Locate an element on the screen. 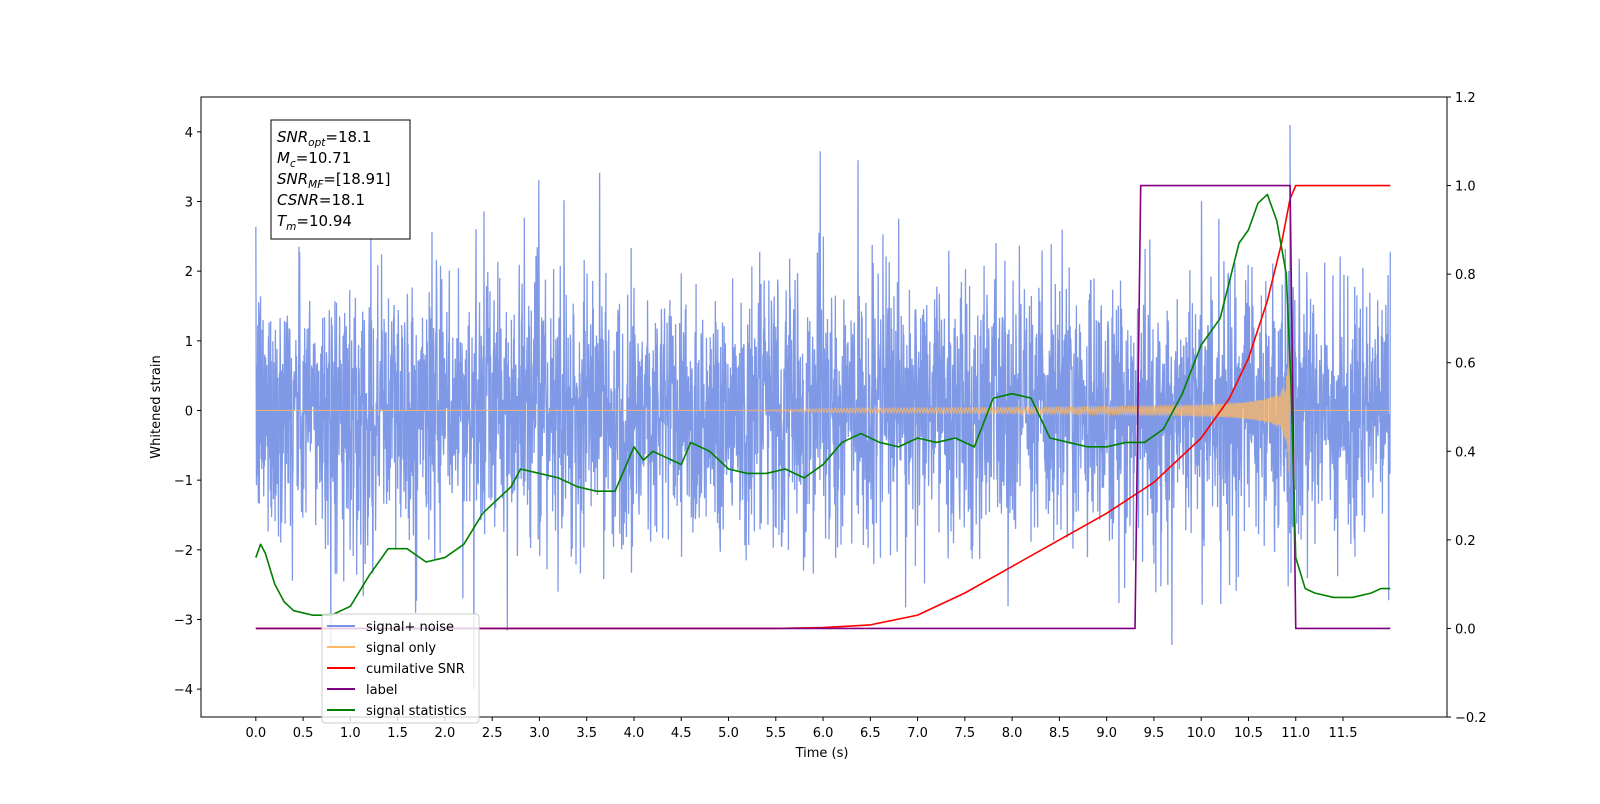 The height and width of the screenshot is (804, 1600). x-axis-label: Time (s) is located at coordinates (822, 753).